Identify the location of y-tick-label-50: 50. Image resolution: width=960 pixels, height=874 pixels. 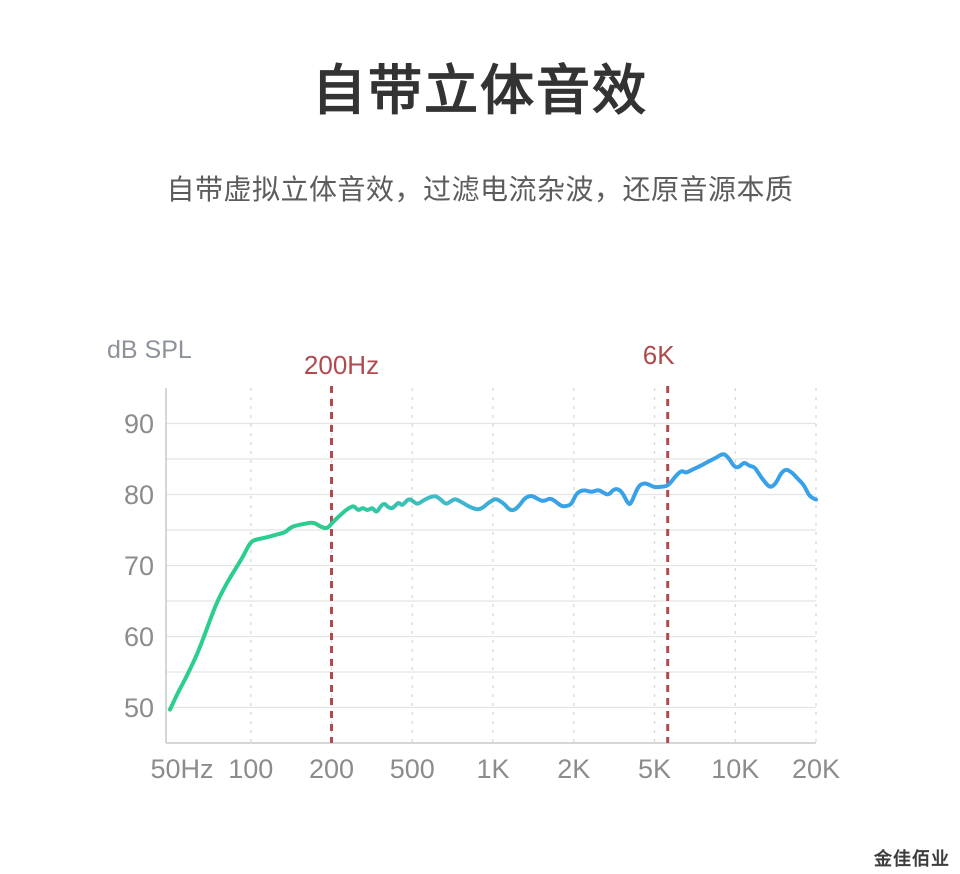
(139, 708).